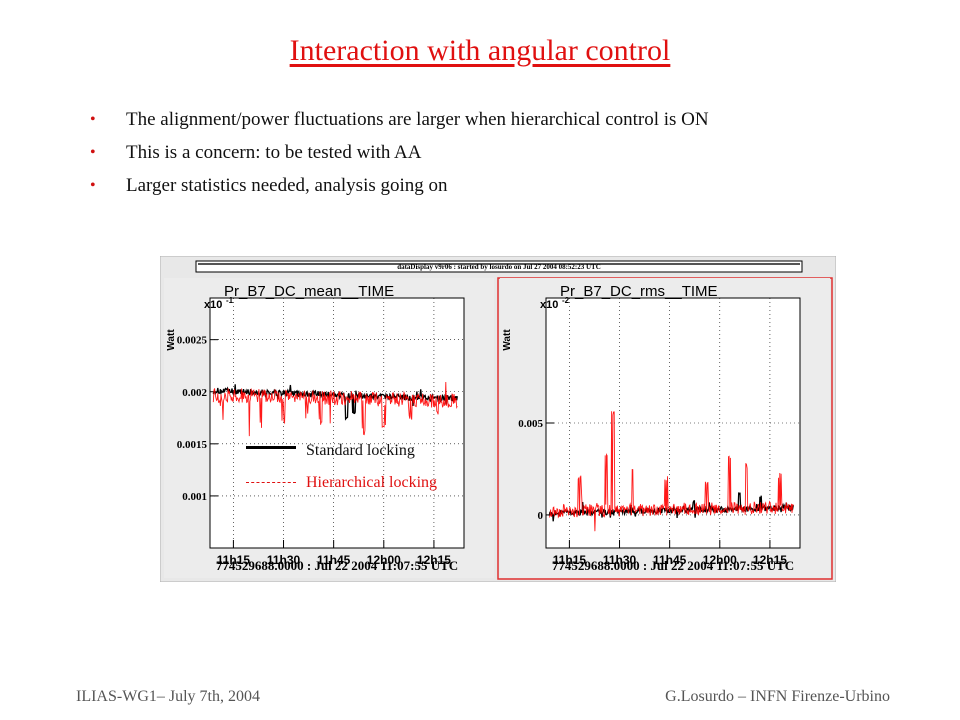 This screenshot has width=960, height=720. I want to click on plot-frame, so click(337, 423).